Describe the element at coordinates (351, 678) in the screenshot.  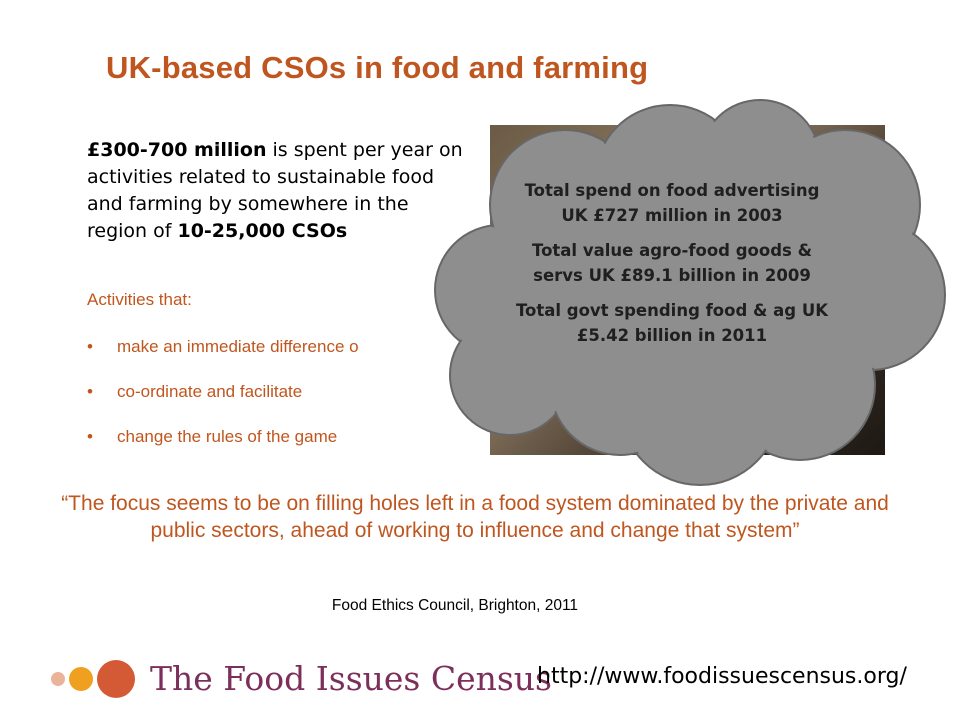
I see `logo-text: The Food Issues Census` at that location.